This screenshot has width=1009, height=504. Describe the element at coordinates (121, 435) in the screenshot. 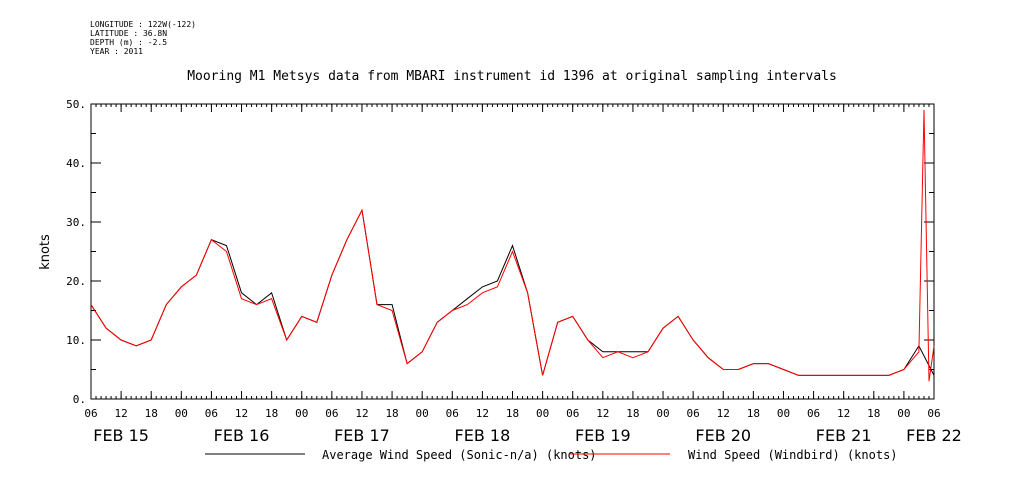

I see `day-label: FEB 15` at that location.